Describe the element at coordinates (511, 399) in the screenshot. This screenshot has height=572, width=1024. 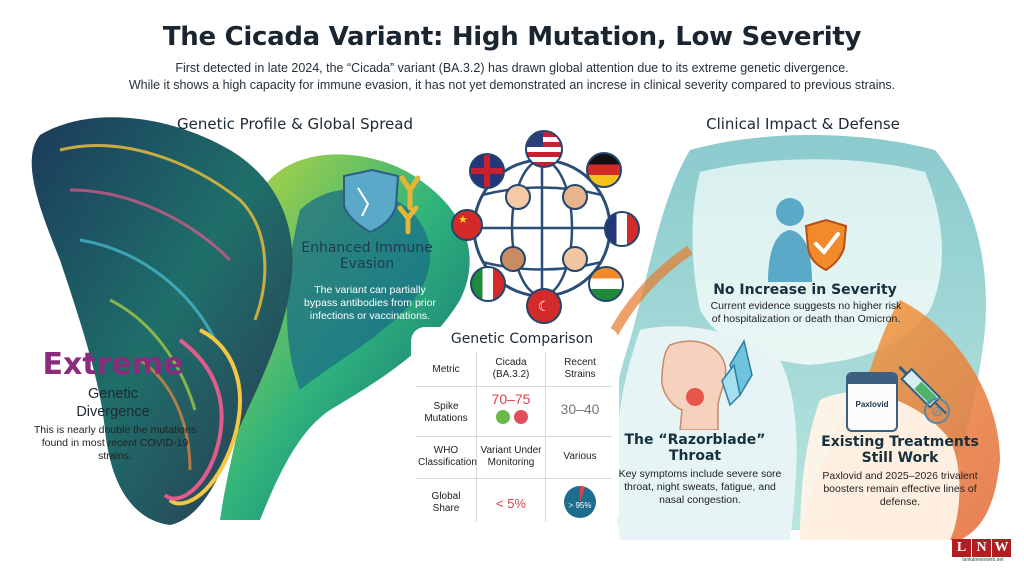
I see `cicada-spike-value: 70–75` at that location.